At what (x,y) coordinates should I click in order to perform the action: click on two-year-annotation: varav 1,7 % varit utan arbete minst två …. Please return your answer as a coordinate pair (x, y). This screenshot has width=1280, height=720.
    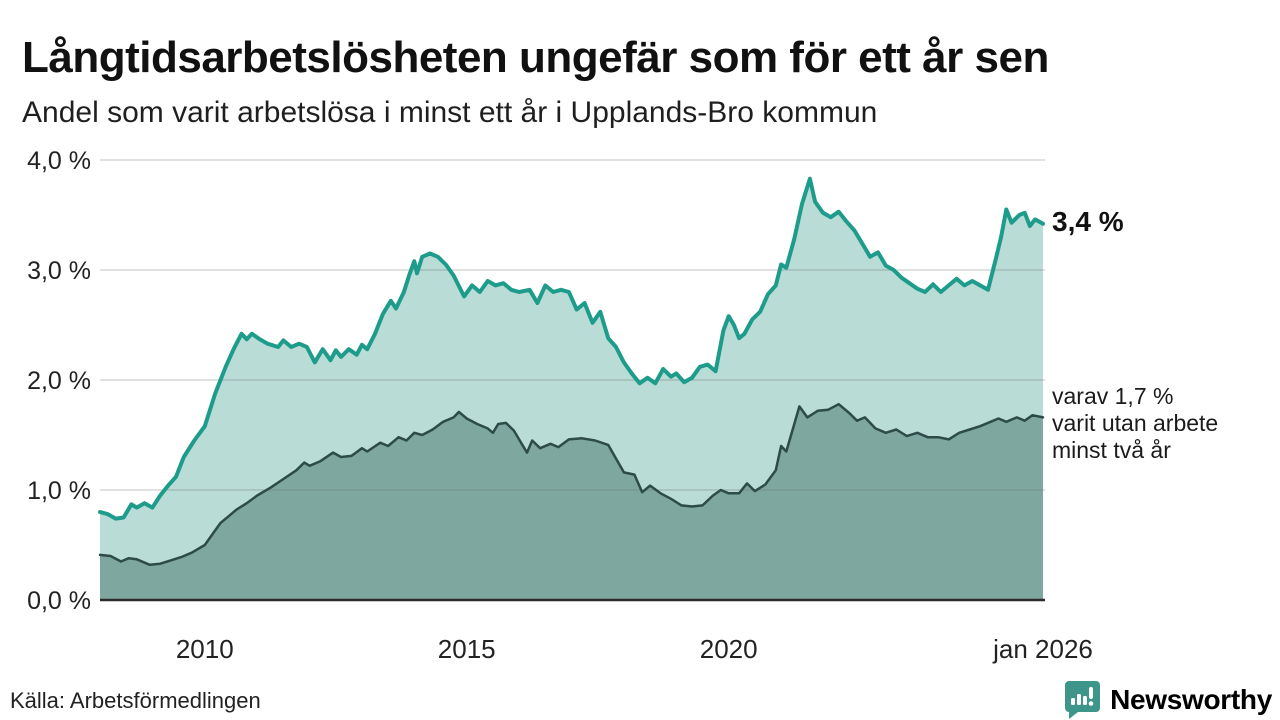
    Looking at the image, I should click on (1135, 423).